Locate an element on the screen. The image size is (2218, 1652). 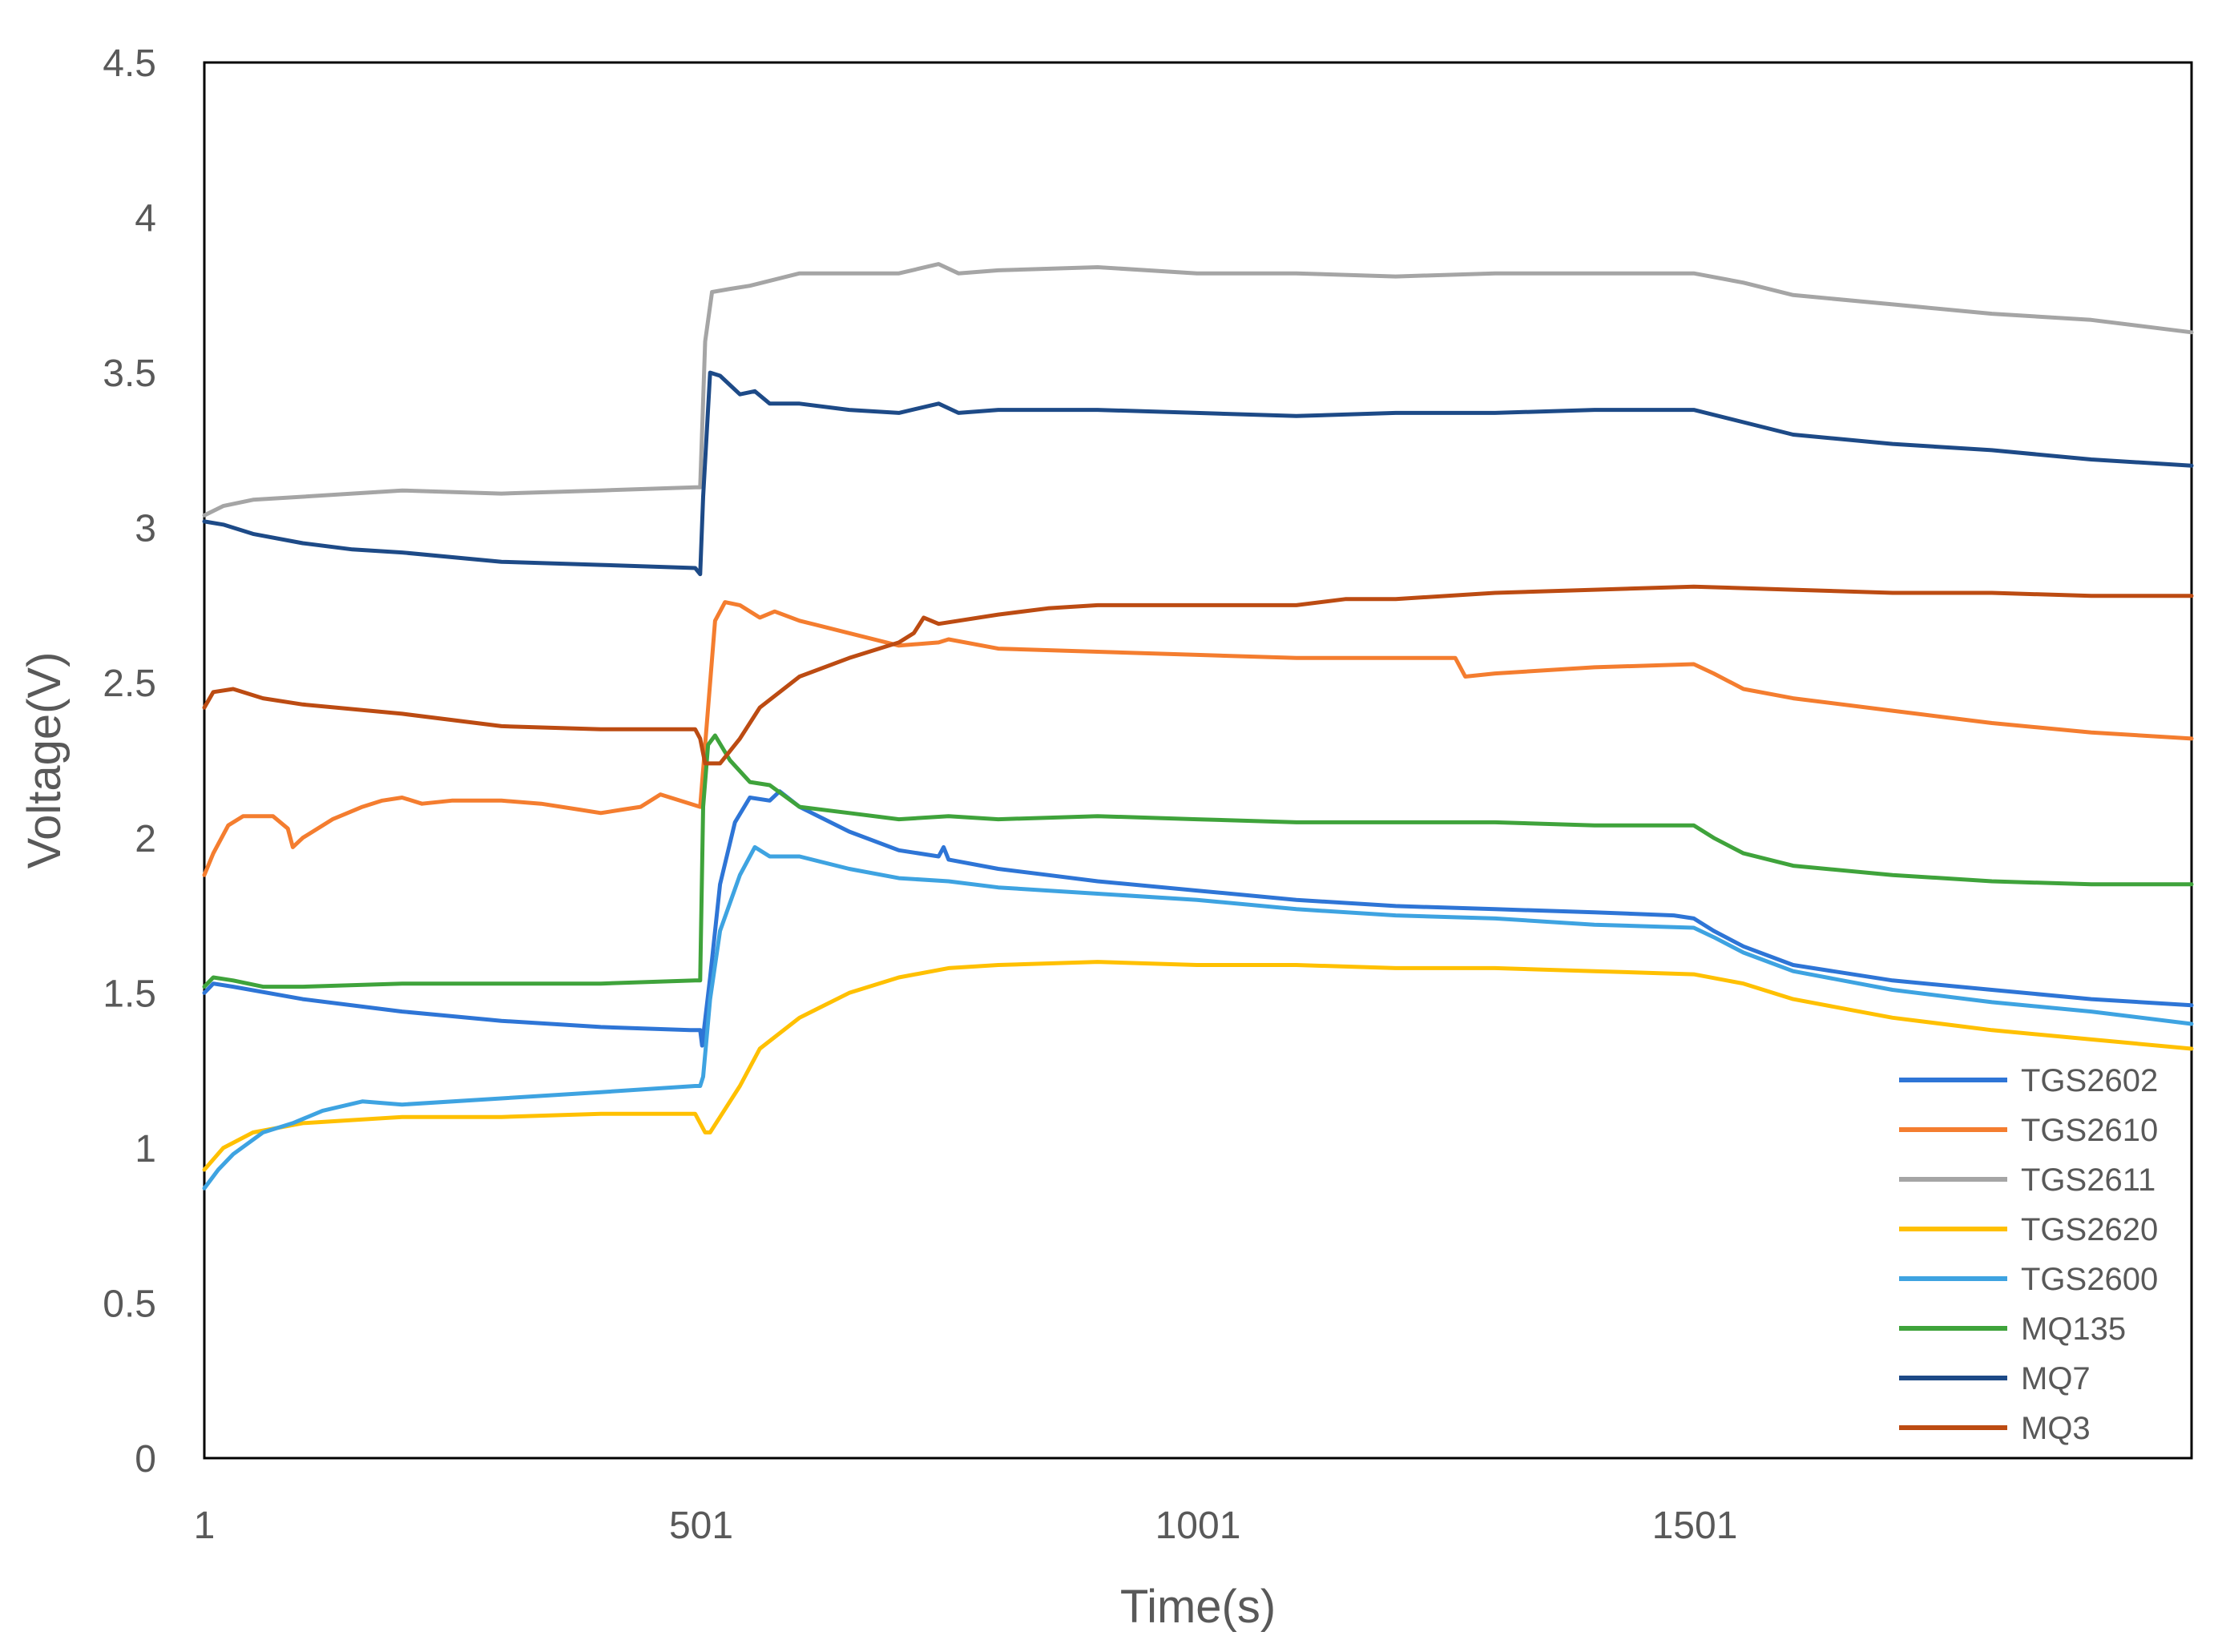
legend-label-tgs2600: TGS2600 is located at coordinates (2090, 1279).